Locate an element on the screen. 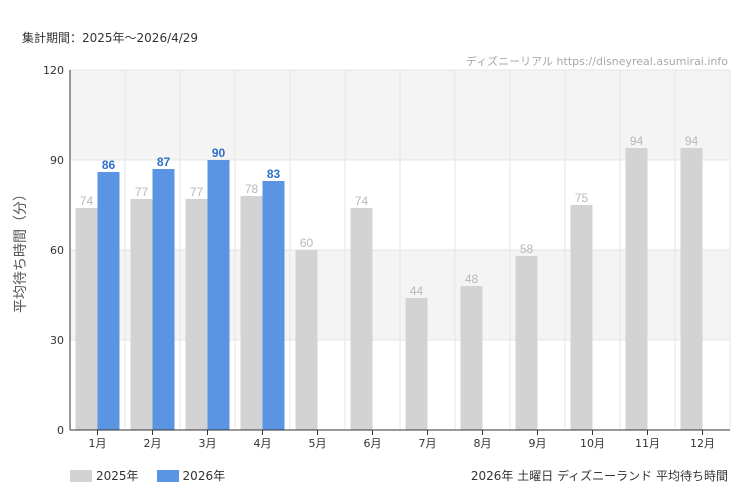  x-tick-label: 11月 is located at coordinates (647, 443).